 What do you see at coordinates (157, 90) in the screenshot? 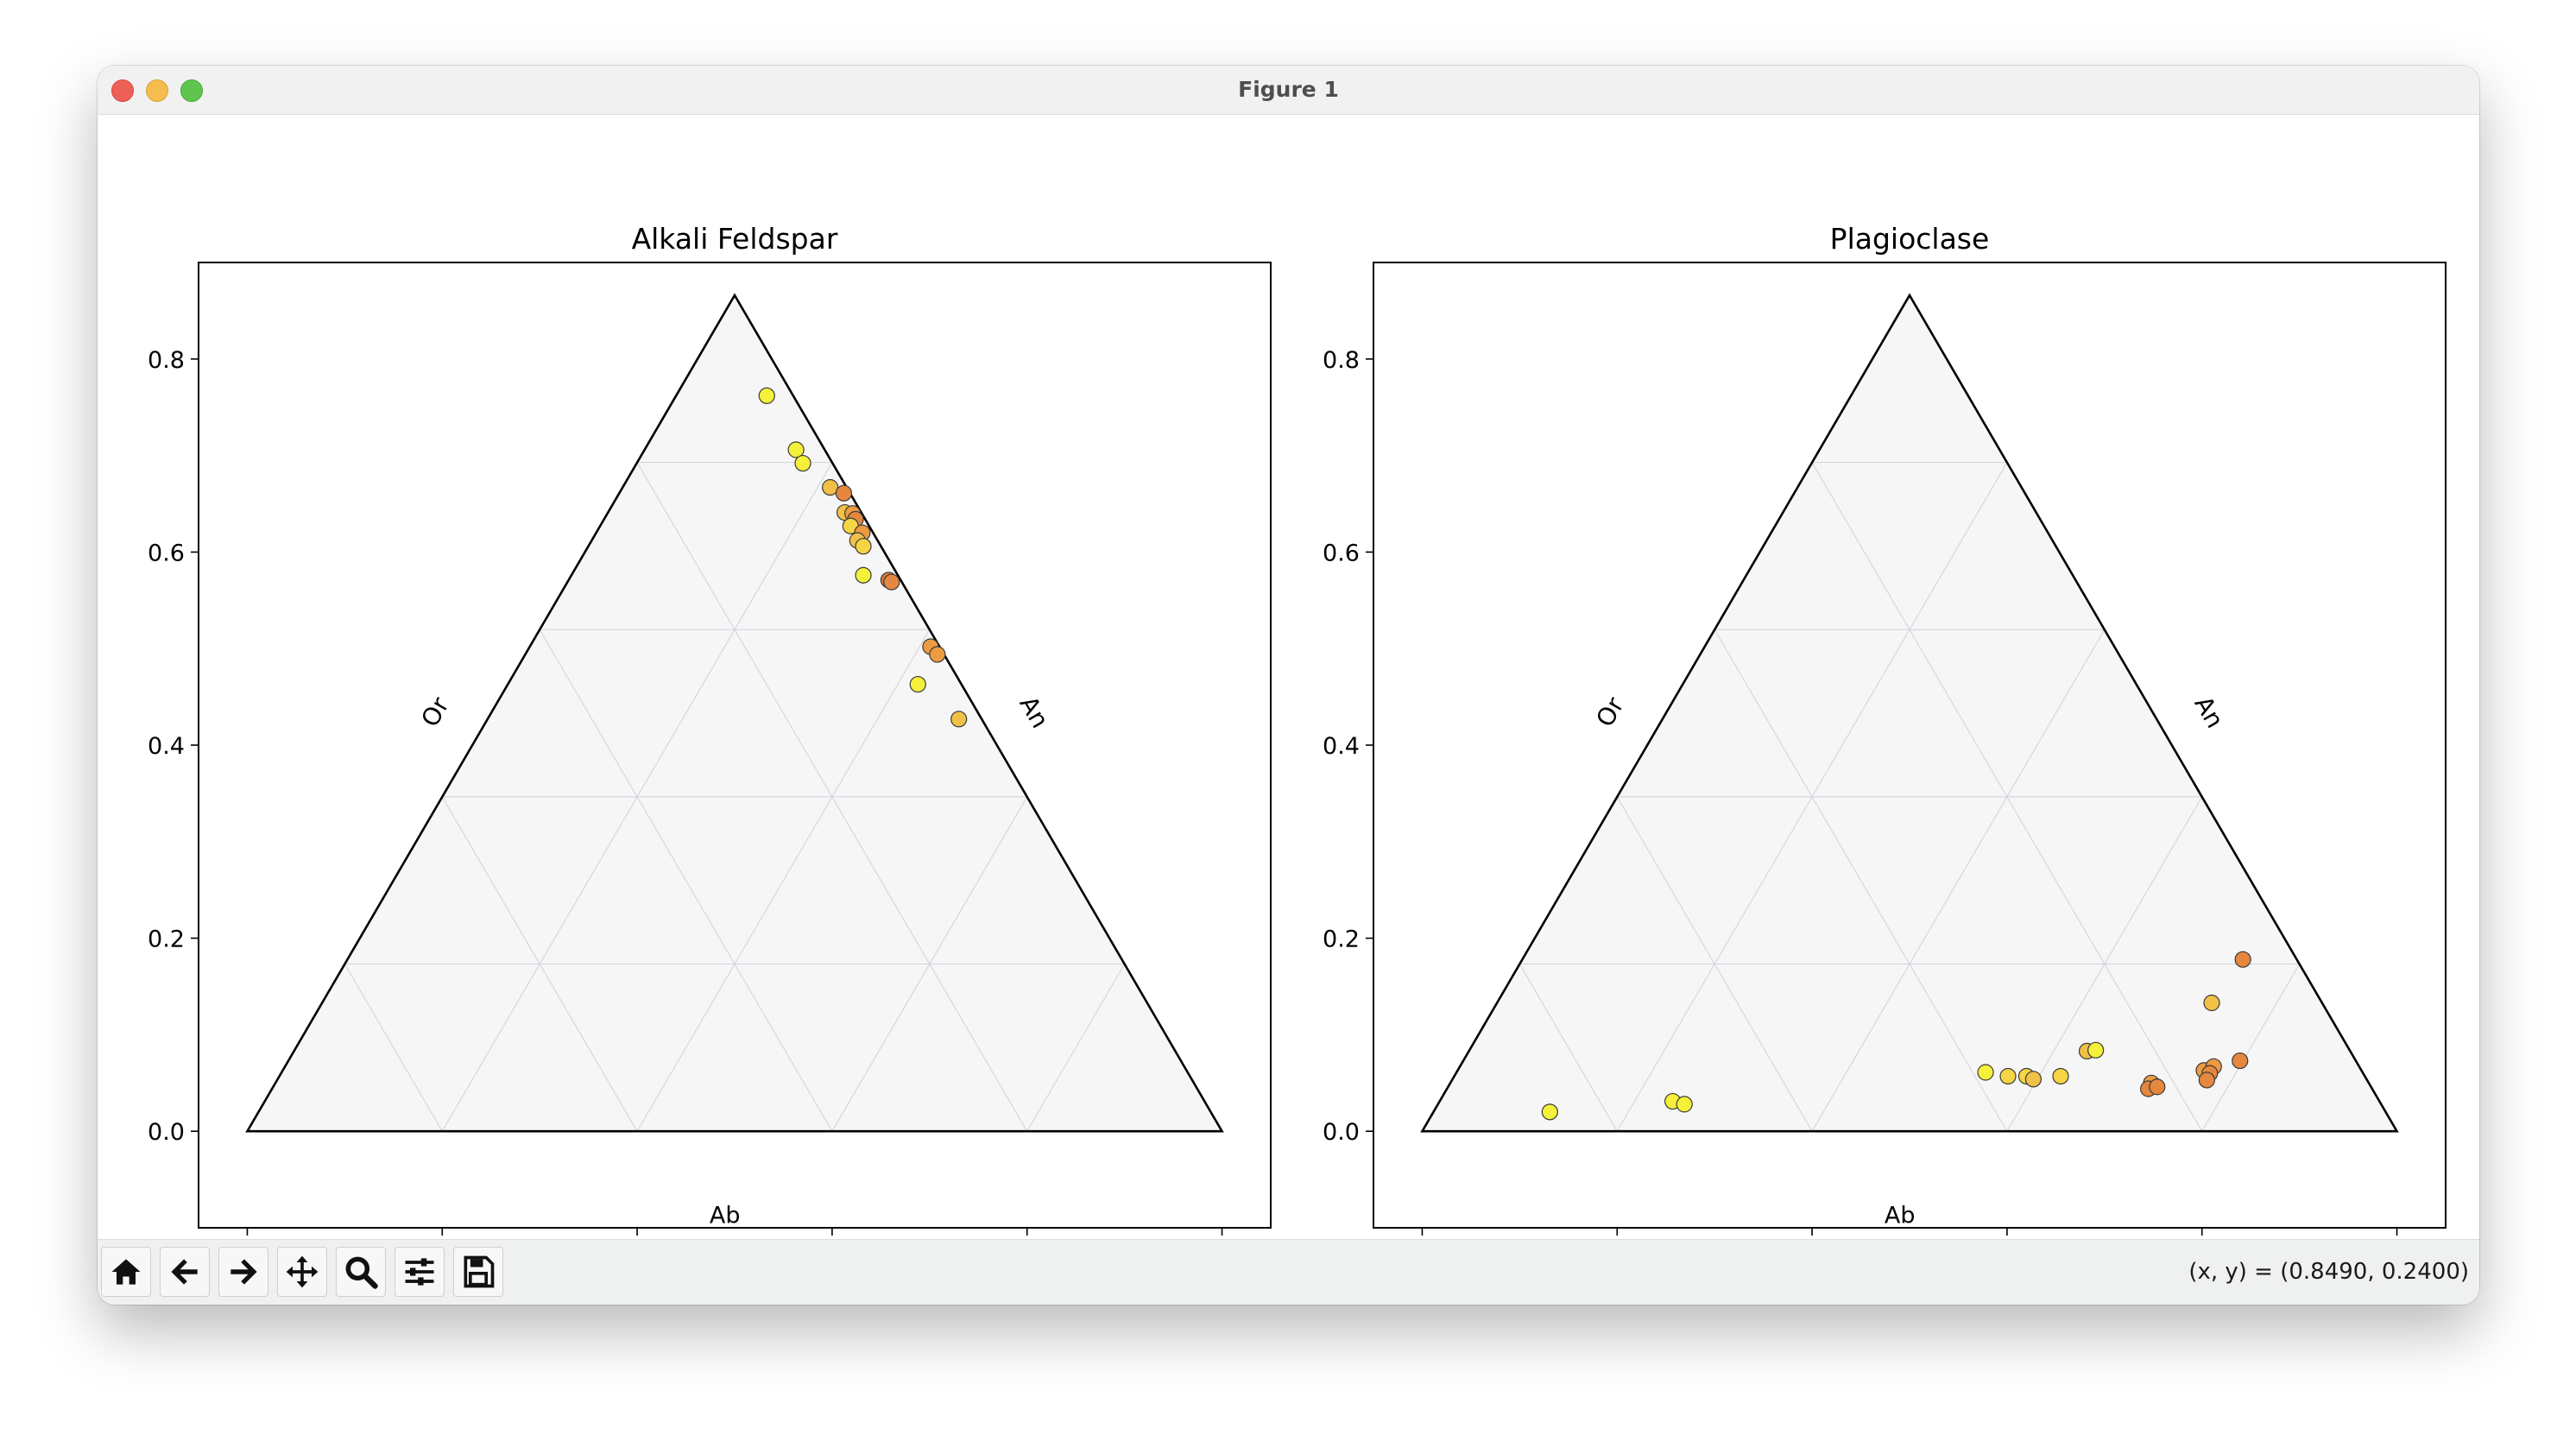
I see `minimize-window-button` at bounding box center [157, 90].